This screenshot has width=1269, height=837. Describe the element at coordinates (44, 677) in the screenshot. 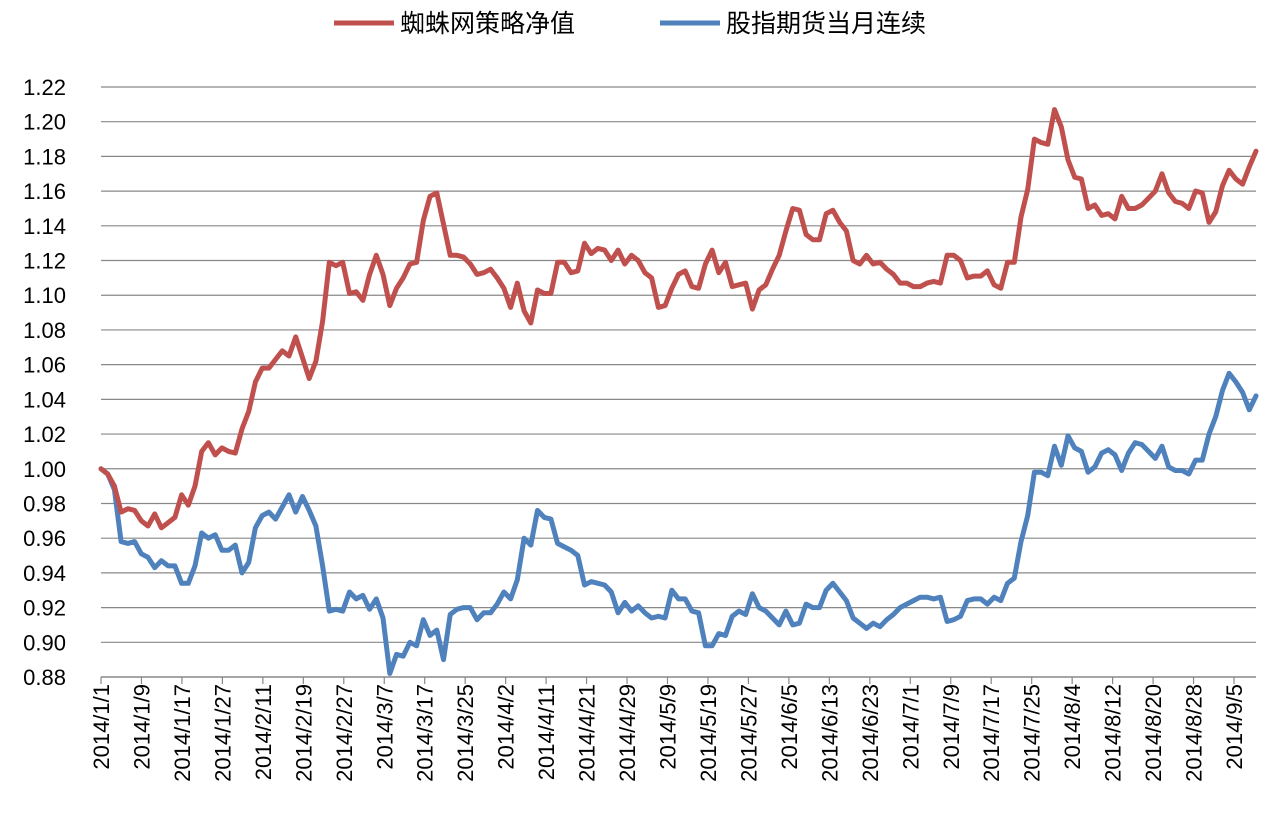

I see `y-tick-label: 0.88` at that location.